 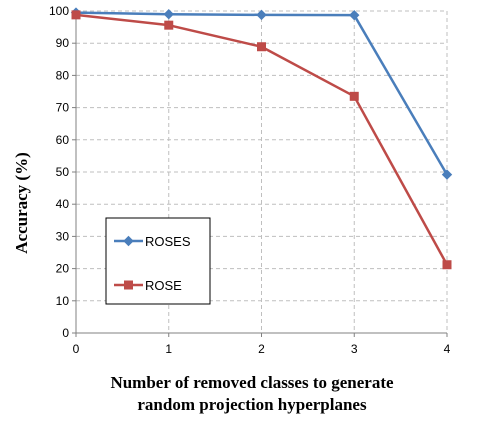 What do you see at coordinates (63, 43) in the screenshot?
I see `y-tick-label: 90` at bounding box center [63, 43].